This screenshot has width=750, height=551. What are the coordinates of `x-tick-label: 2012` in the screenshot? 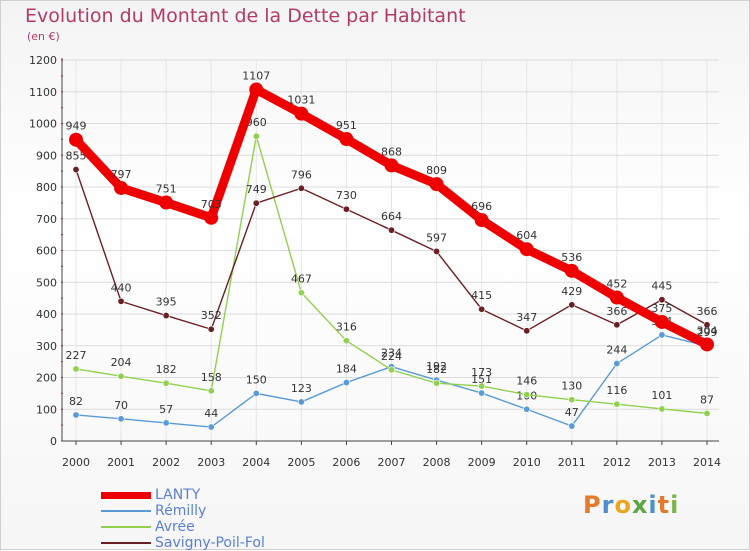 It's located at (617, 462).